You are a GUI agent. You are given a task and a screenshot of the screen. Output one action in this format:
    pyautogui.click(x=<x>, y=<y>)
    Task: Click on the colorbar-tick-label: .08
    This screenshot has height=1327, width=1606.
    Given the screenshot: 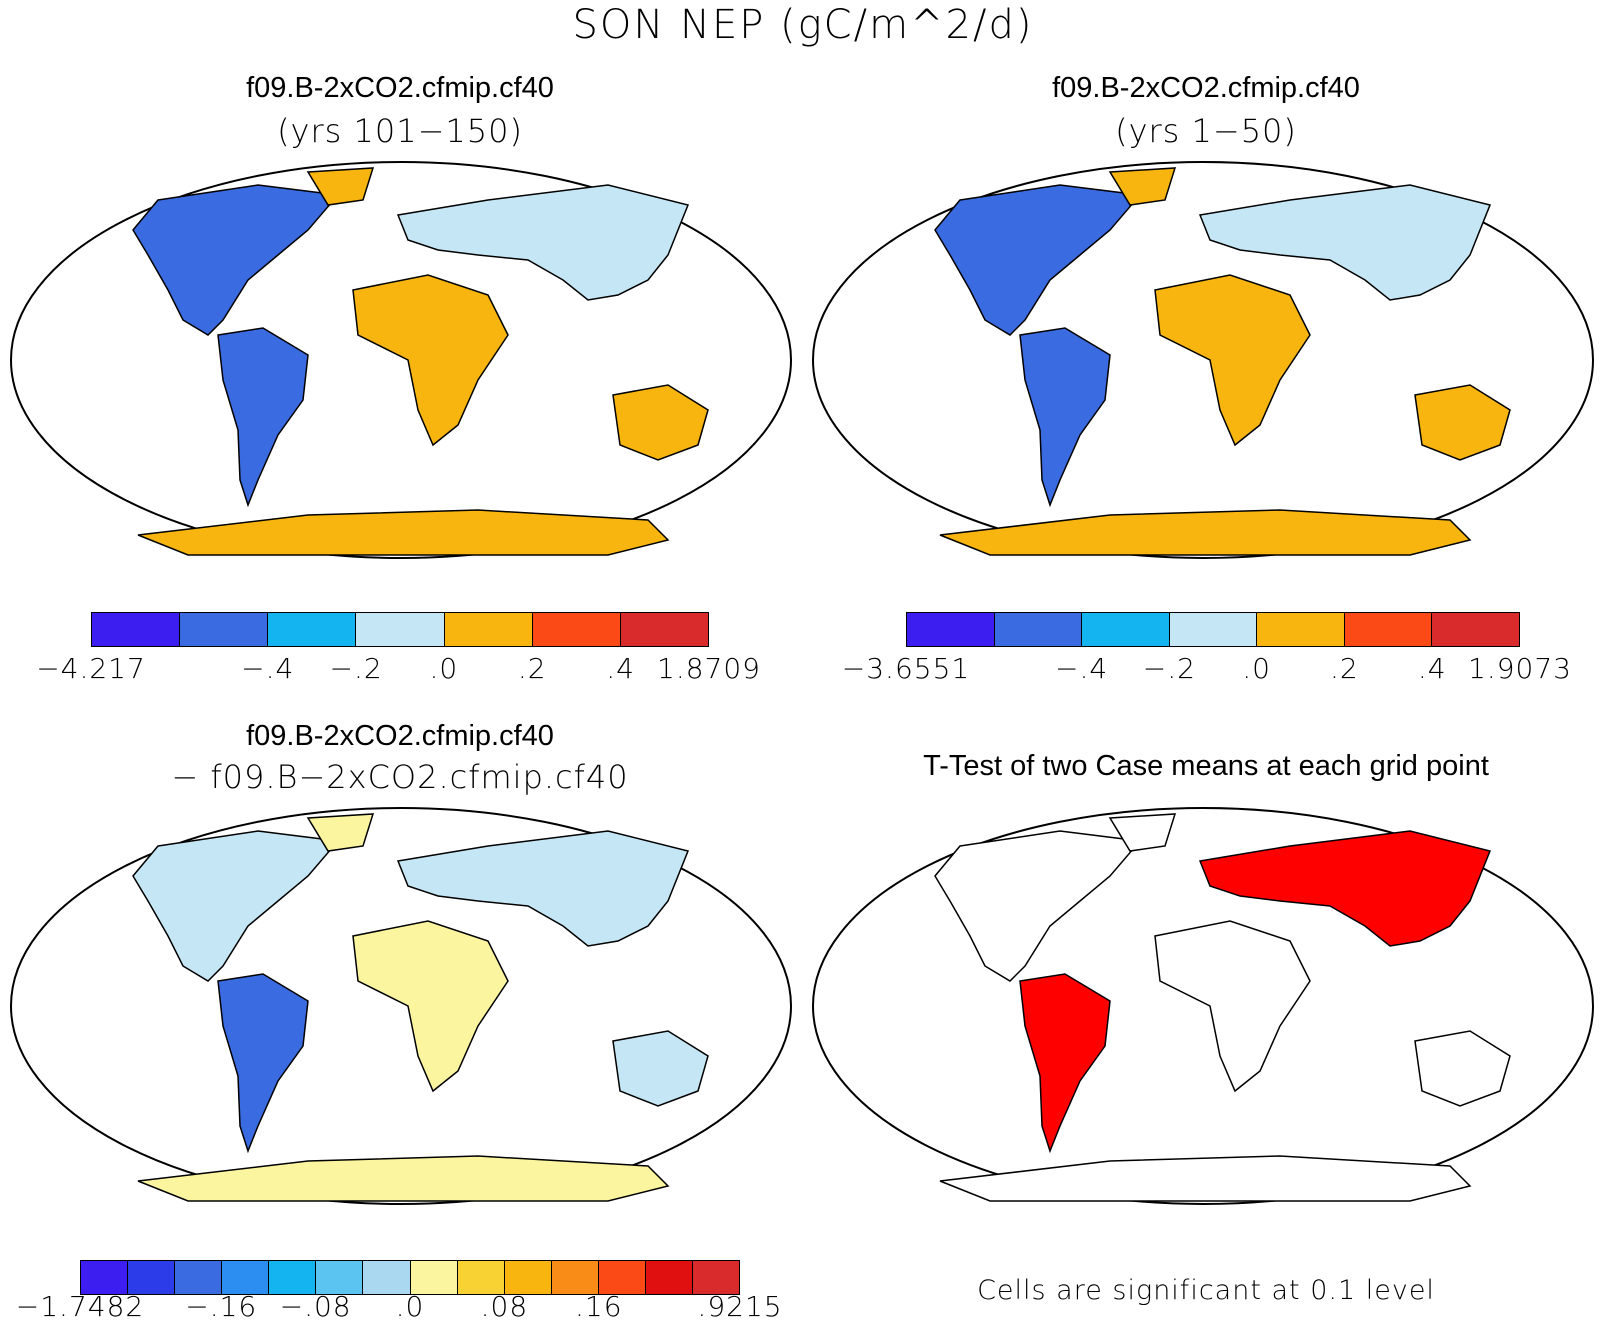 What is the action you would take?
    pyautogui.click(x=504, y=1306)
    